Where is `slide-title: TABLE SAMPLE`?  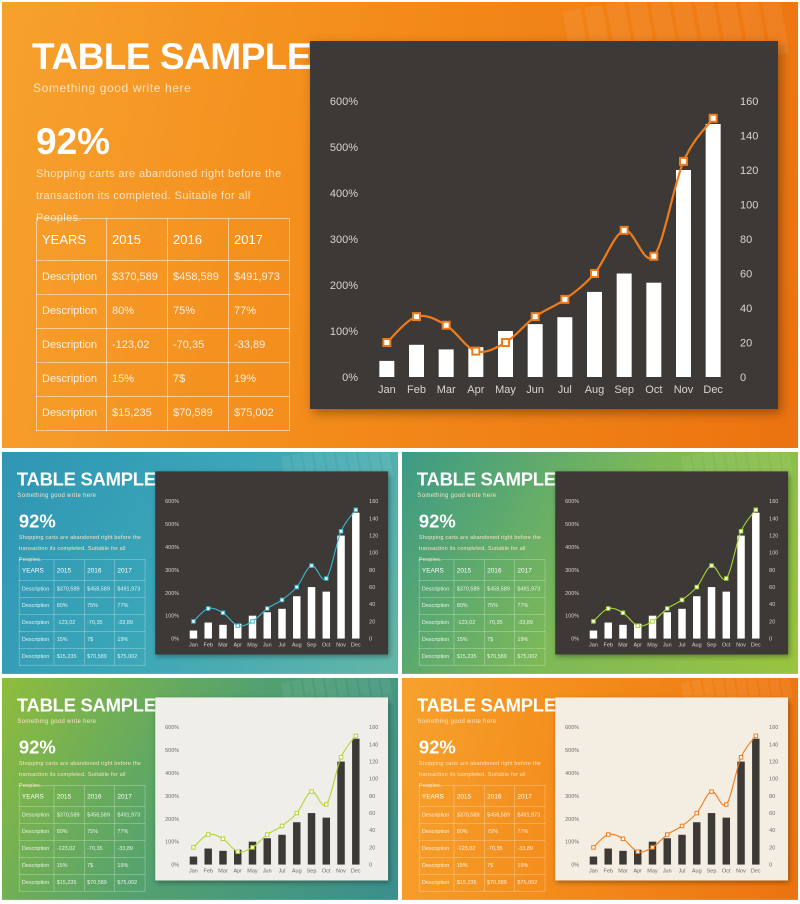
slide-title: TABLE SAMPLE is located at coordinates (172, 56).